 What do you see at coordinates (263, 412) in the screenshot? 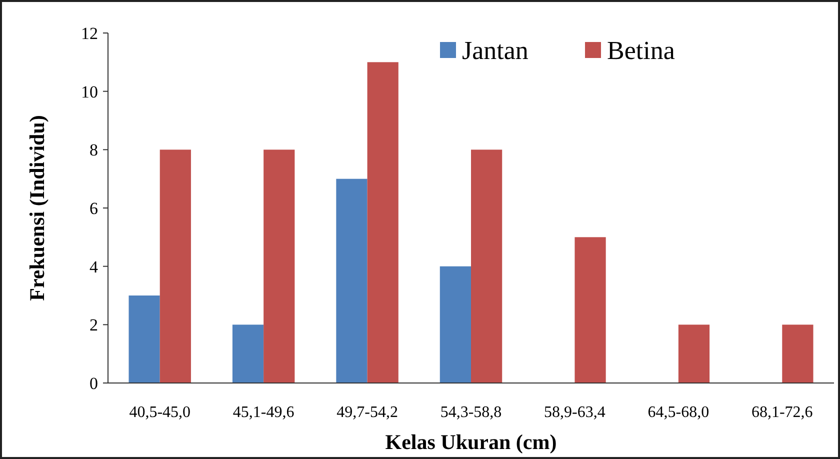
I see `x-tick-label: 45,1-49,6` at bounding box center [263, 412].